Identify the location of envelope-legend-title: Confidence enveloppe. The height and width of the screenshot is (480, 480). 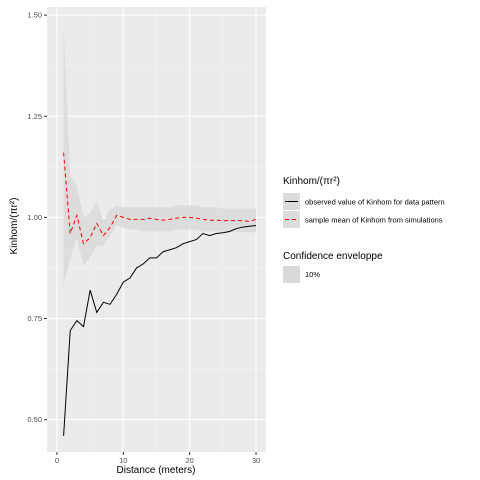
(333, 256).